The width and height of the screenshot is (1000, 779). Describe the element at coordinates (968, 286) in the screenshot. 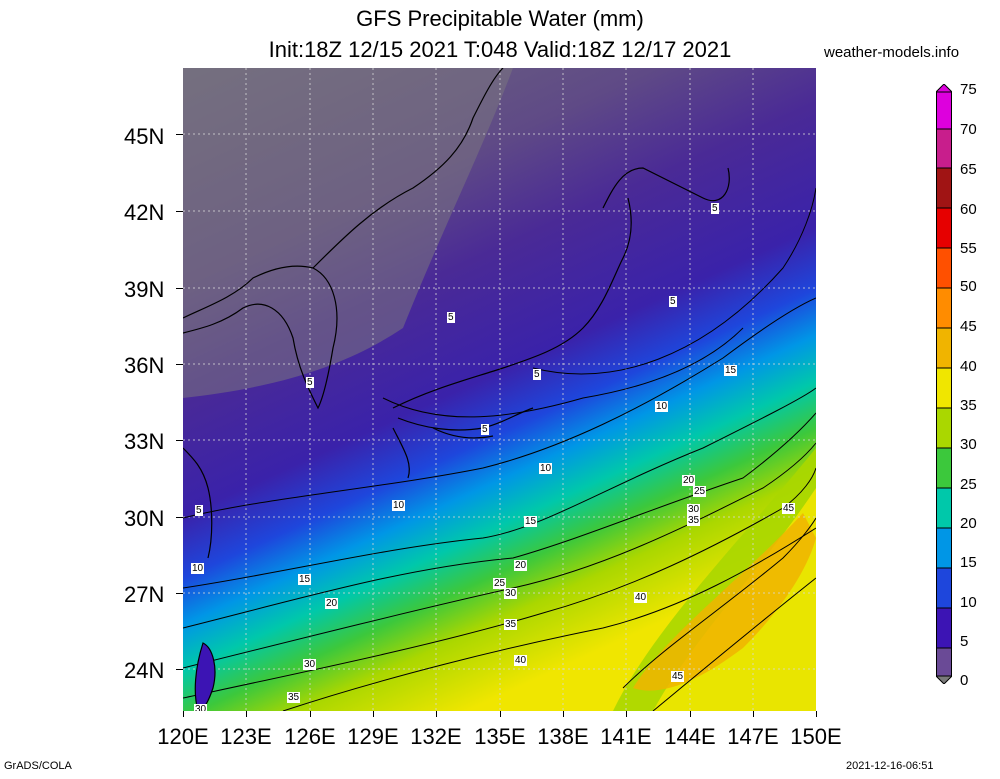

I see `colorbar-label: 50` at that location.